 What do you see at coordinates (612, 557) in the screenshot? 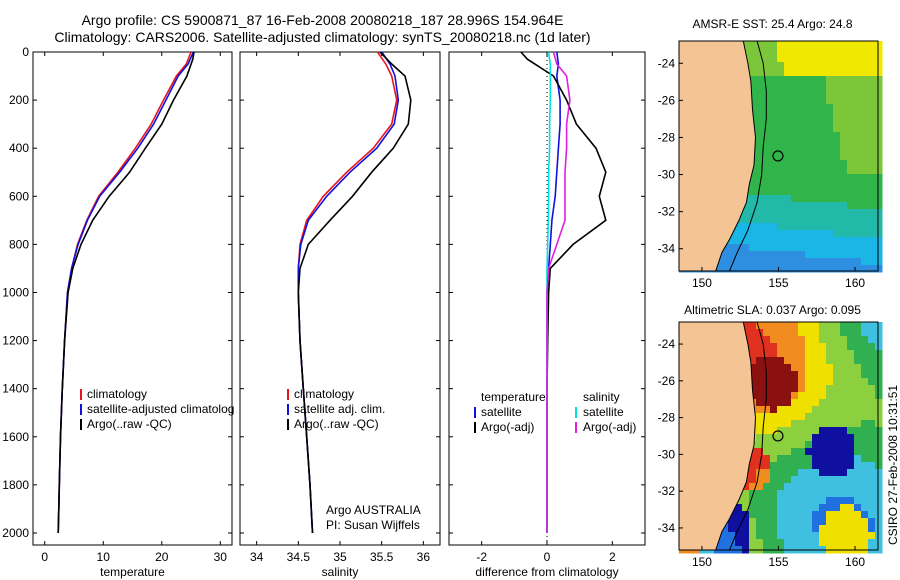
I see `x-tick-label: 2` at bounding box center [612, 557].